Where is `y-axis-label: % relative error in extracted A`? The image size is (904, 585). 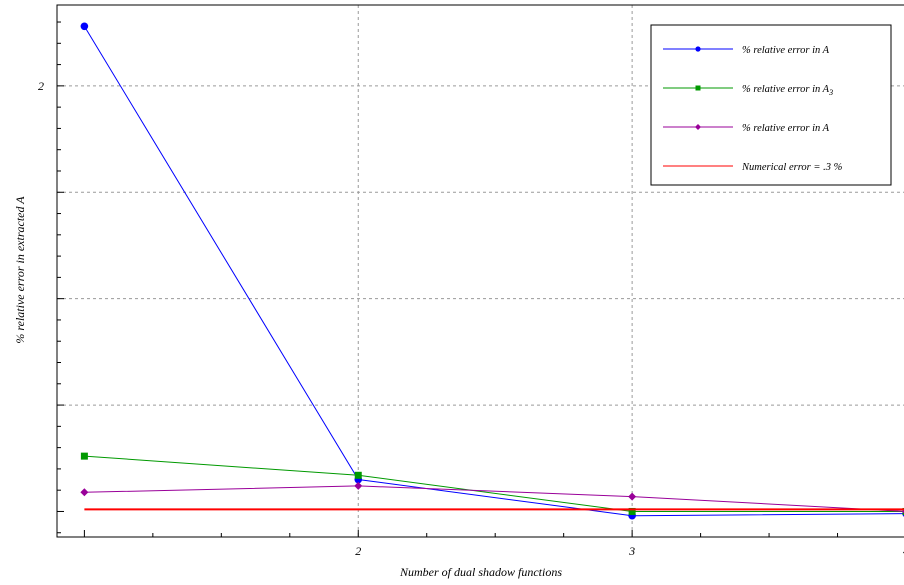
y-axis-label: % relative error in extracted A is located at coordinates (20, 270).